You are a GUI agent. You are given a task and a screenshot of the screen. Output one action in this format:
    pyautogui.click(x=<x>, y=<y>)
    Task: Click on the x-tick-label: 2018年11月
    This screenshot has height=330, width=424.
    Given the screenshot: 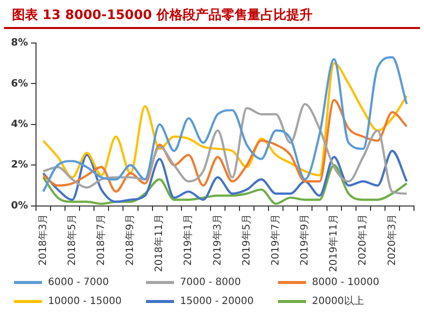 What is the action you would take?
    pyautogui.click(x=159, y=243)
    